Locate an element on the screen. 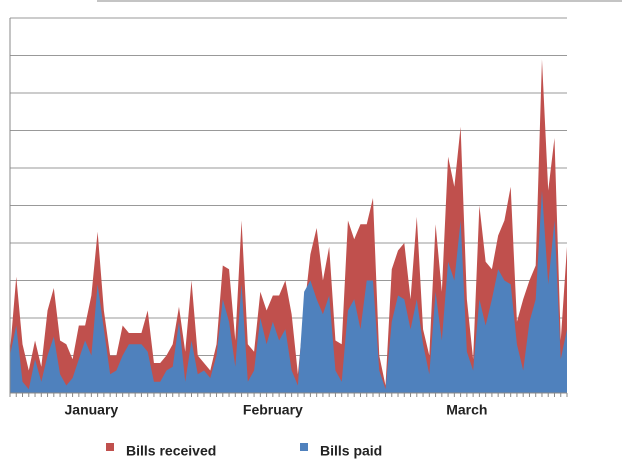 Image resolution: width=622 pixels, height=474 pixels. x-tick-label: January is located at coordinates (92, 410).